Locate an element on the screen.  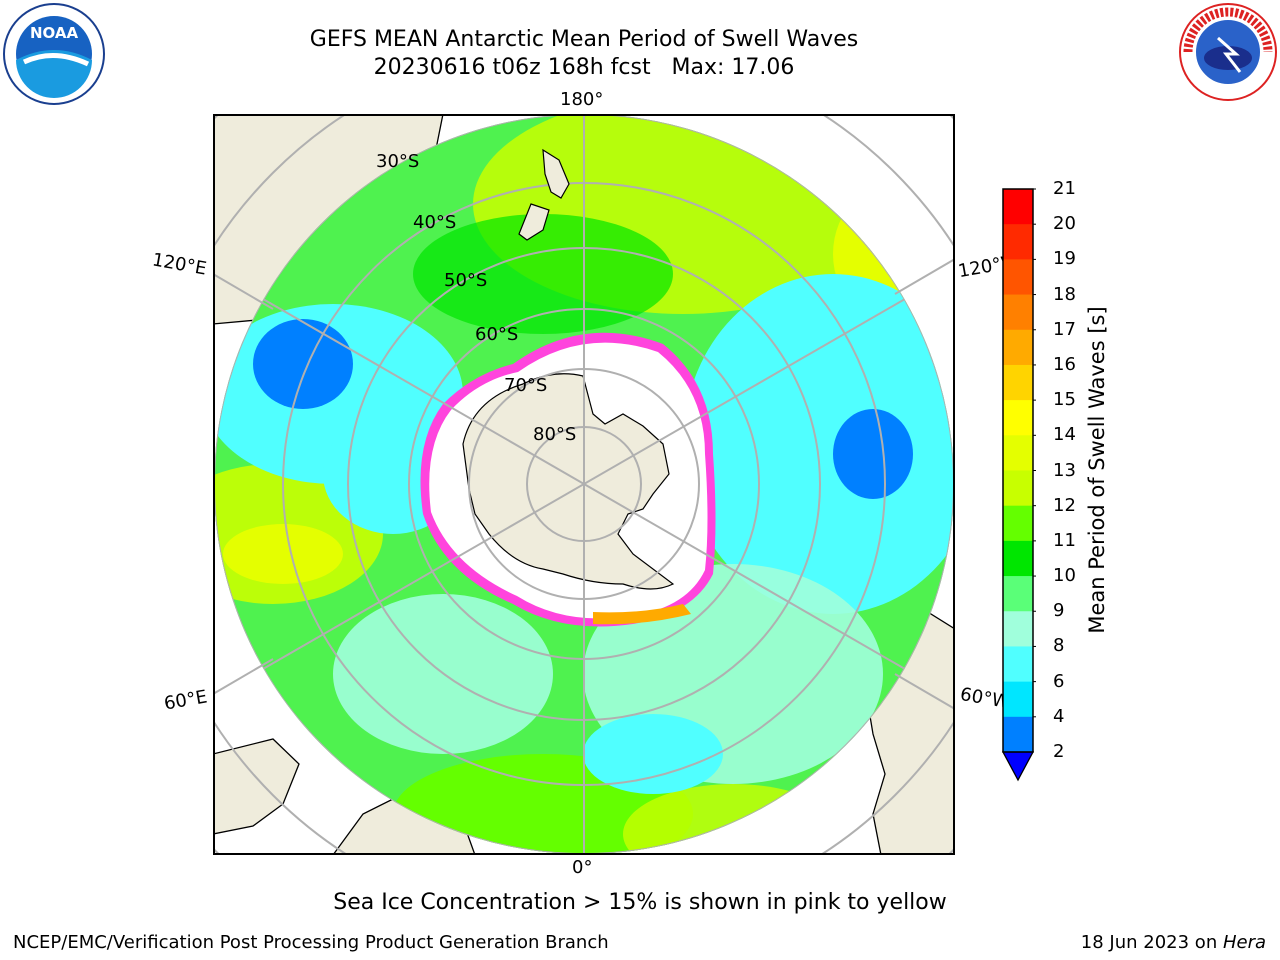
nws-logo is located at coordinates (1228, 52).